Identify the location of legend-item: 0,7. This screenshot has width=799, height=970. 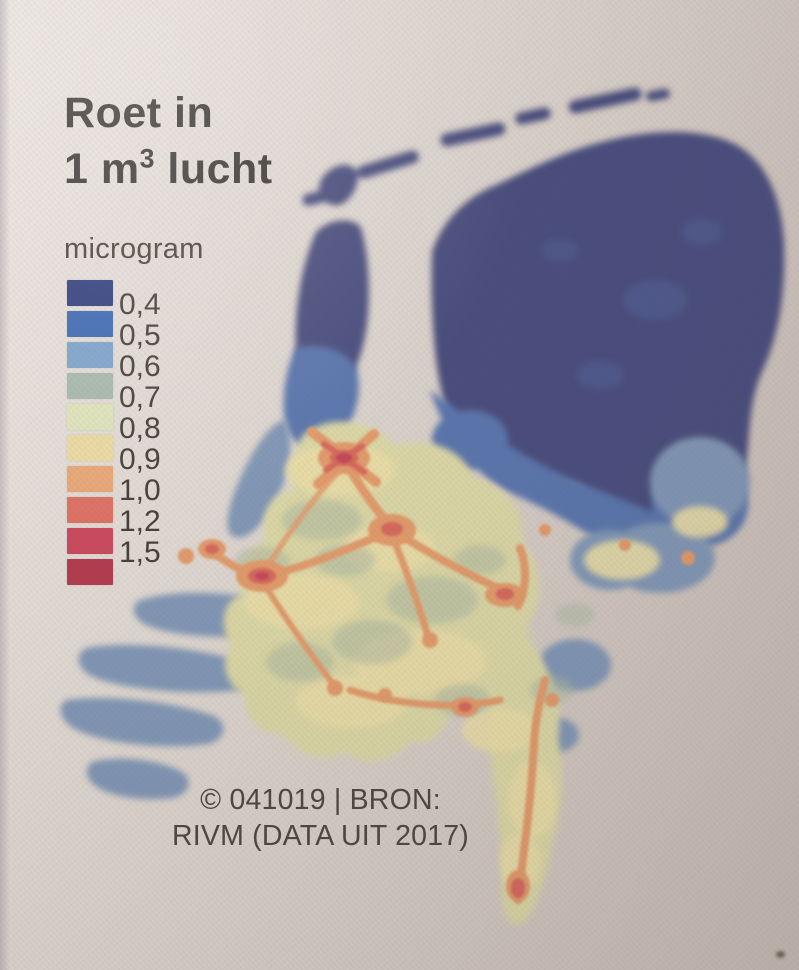
(114, 393).